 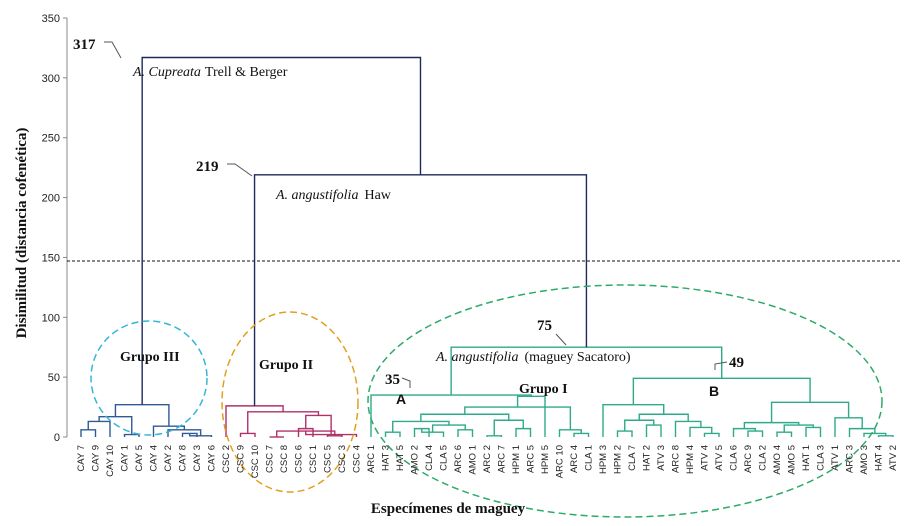 What do you see at coordinates (821, 458) in the screenshot?
I see `leaf-label: CLA 3` at bounding box center [821, 458].